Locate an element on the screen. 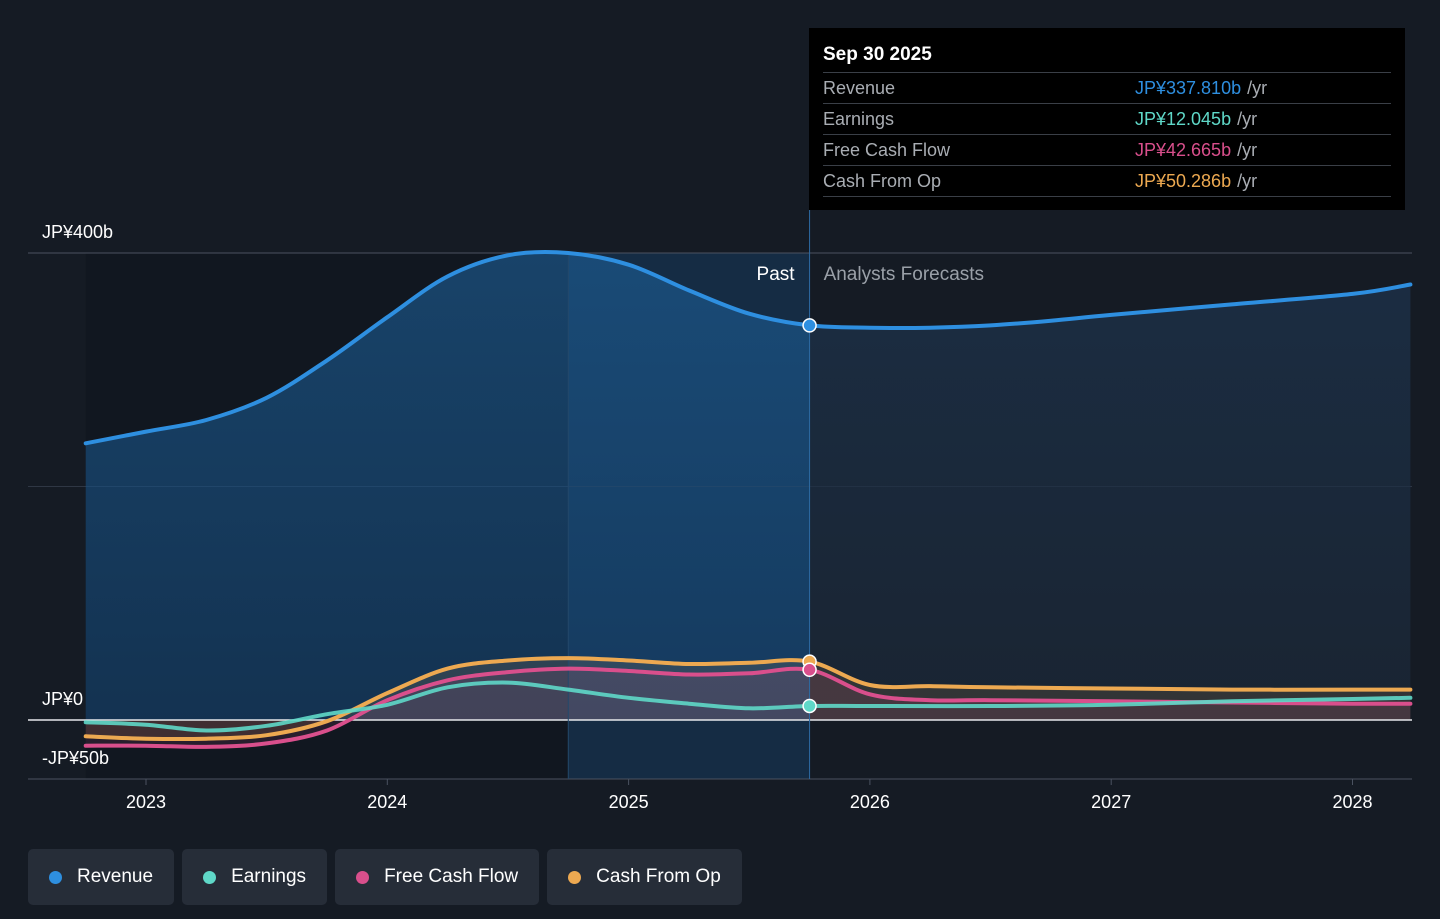 The height and width of the screenshot is (919, 1440). cash-from-op-area is located at coordinates (748, 699).